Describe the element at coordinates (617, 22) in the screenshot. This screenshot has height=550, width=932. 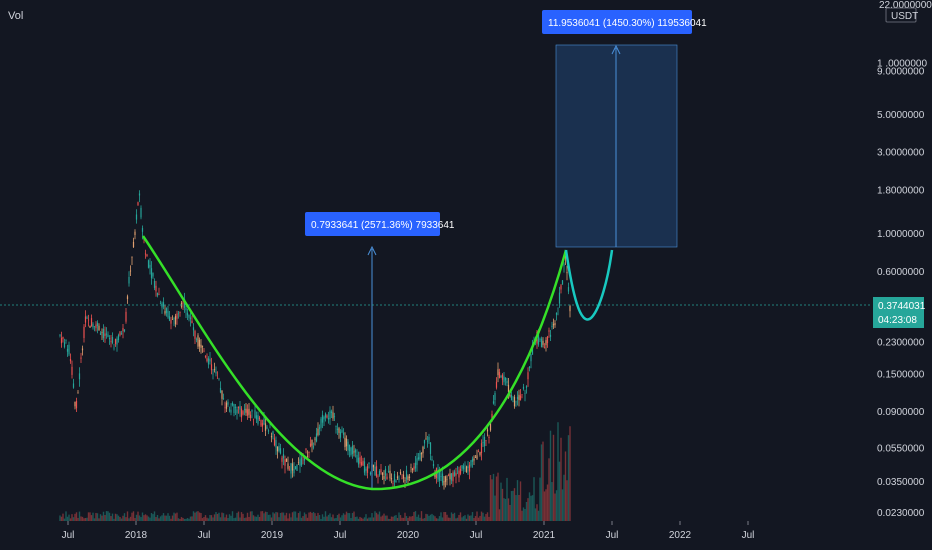
I see `measure-label-2-box` at that location.